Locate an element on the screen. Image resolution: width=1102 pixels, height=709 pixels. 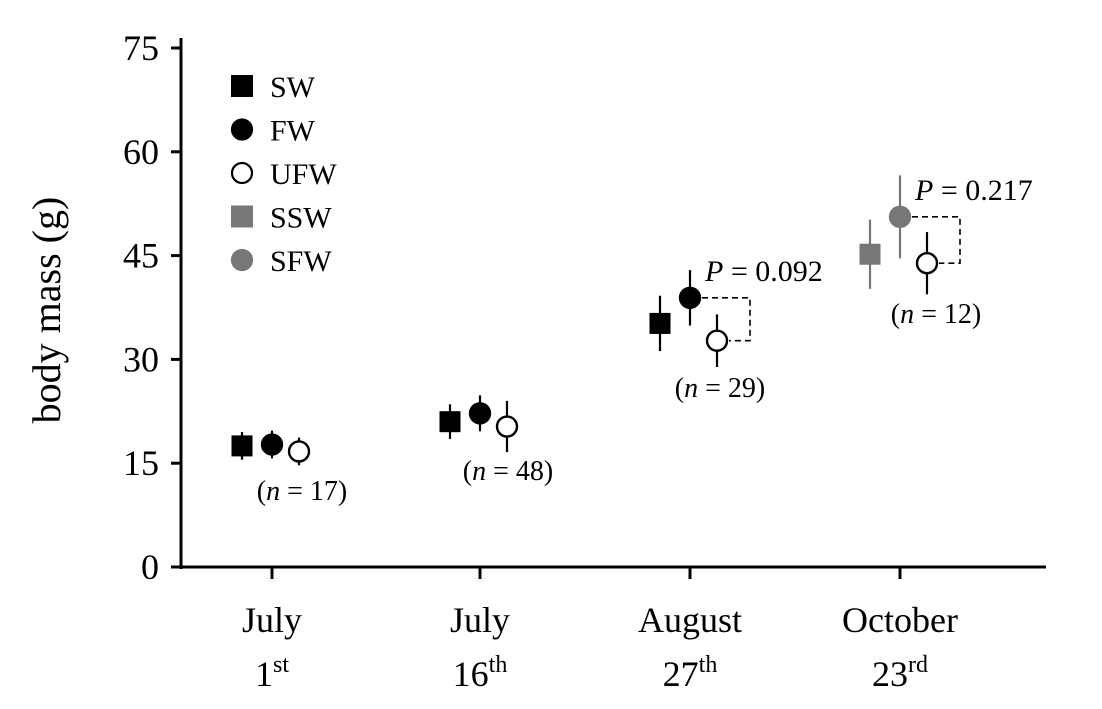
point-ssw is located at coordinates (870, 254).